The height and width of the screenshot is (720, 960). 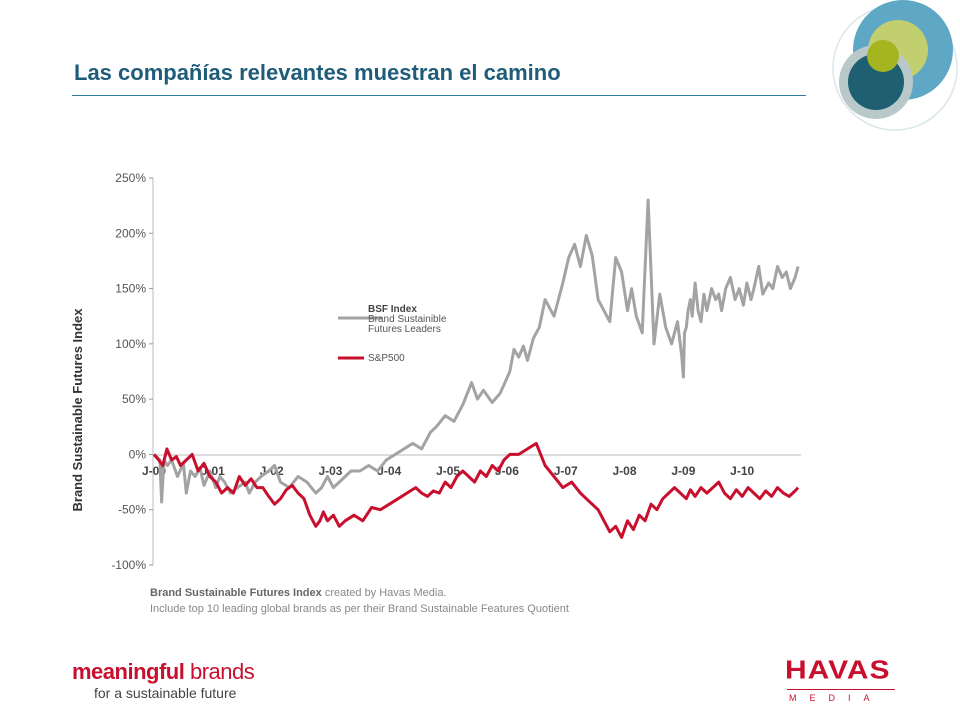 I want to click on caption-rest: created by Havas Media., so click(x=384, y=593).